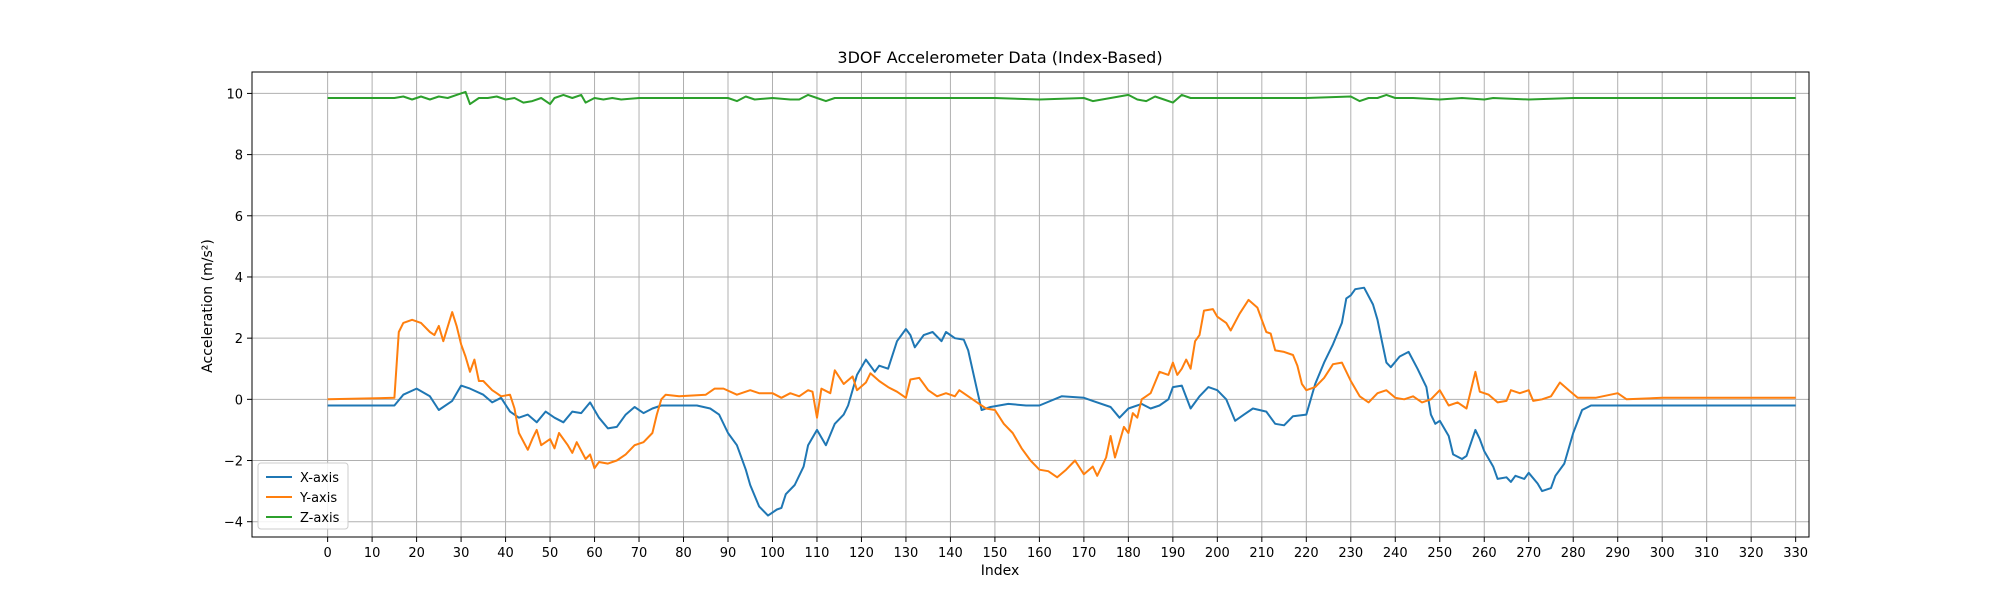  I want to click on y-tick-label: 0, so click(239, 400).